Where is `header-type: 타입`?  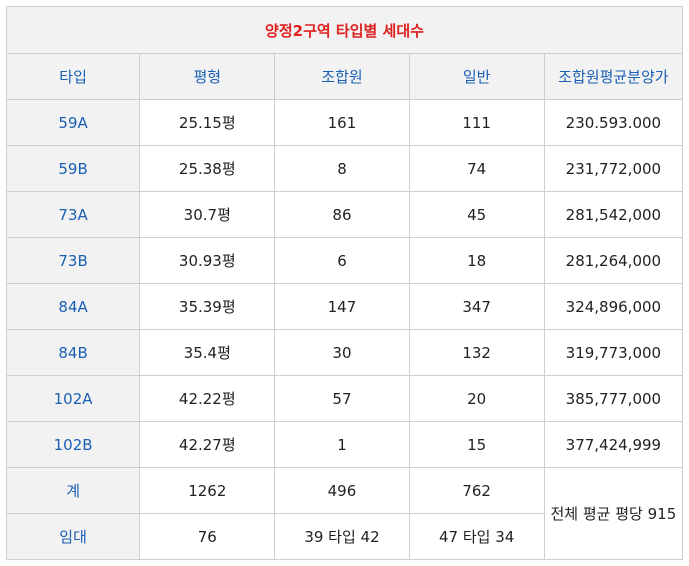 header-type: 타입 is located at coordinates (73, 76).